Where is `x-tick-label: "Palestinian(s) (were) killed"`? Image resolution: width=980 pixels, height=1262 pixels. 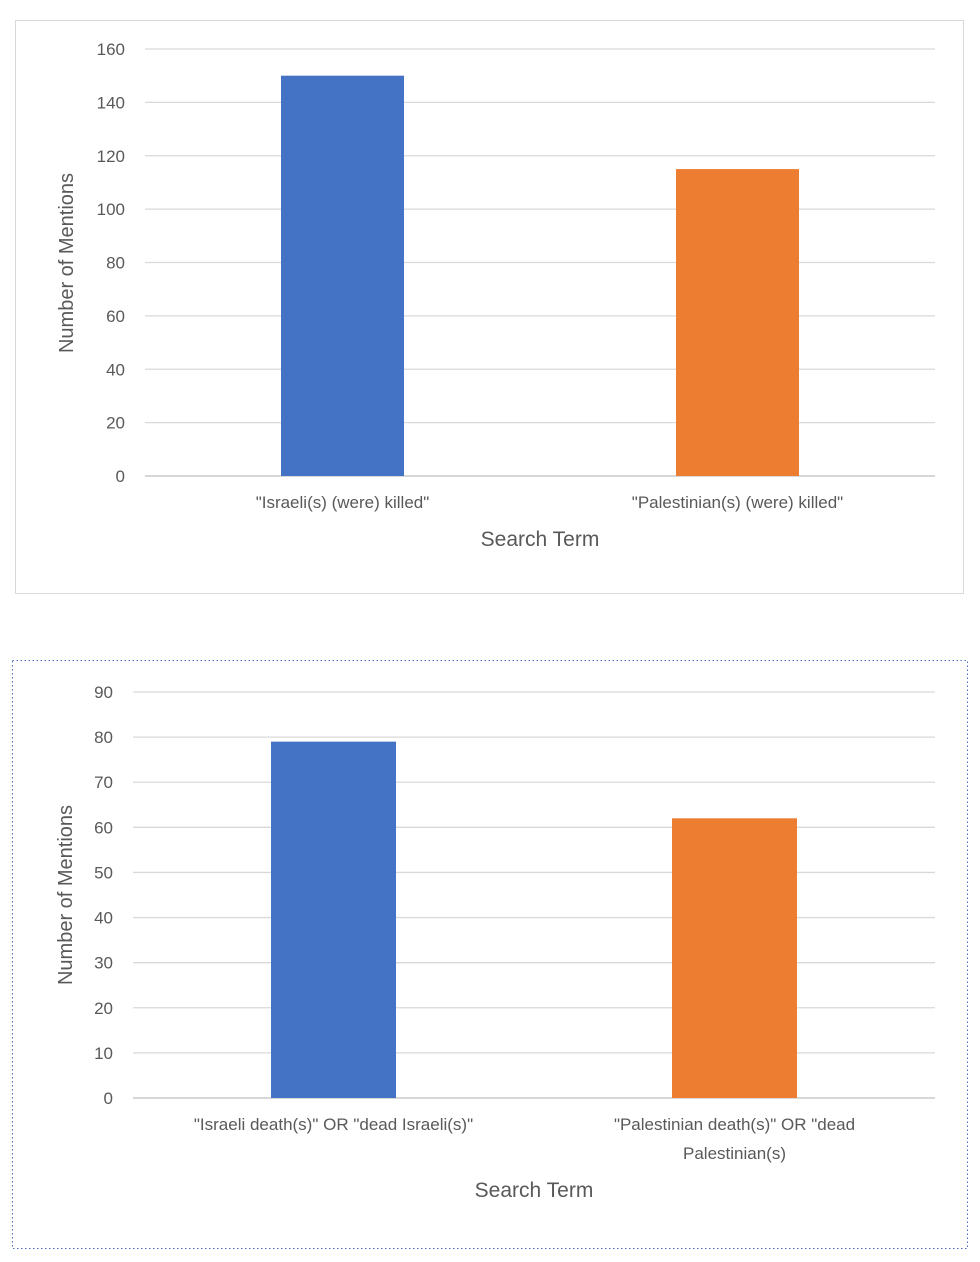 x-tick-label: "Palestinian(s) (were) killed" is located at coordinates (737, 502).